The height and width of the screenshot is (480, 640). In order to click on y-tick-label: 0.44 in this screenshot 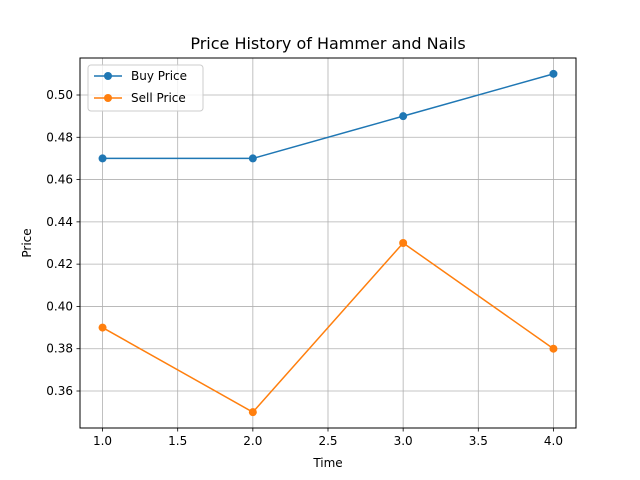, I will do `click(59, 222)`.